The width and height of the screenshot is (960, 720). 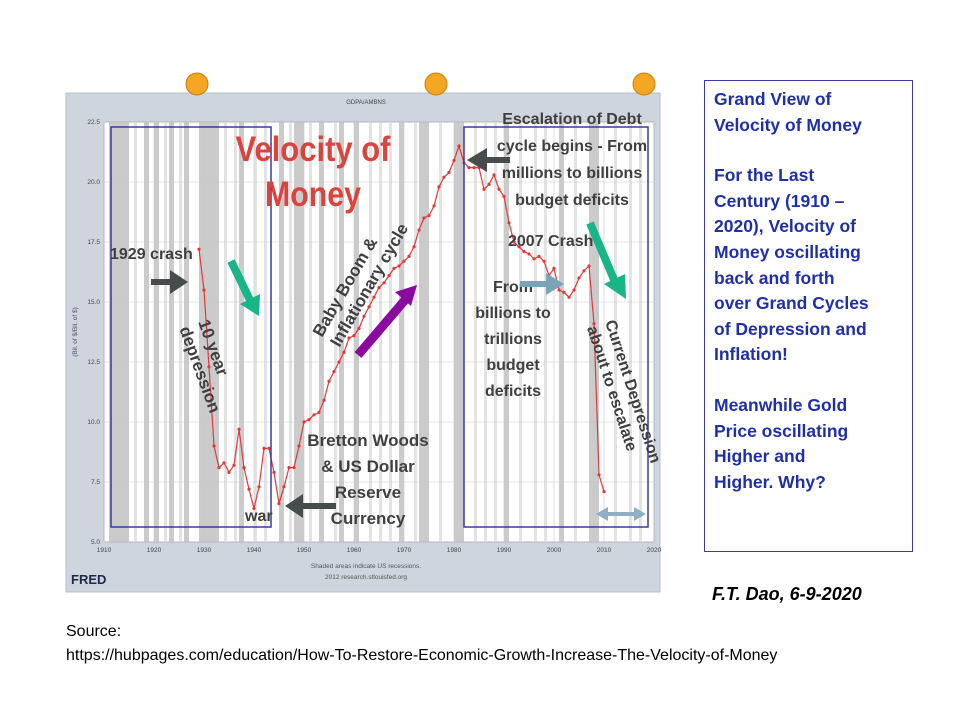 What do you see at coordinates (94, 631) in the screenshot?
I see `source-label: Source:` at bounding box center [94, 631].